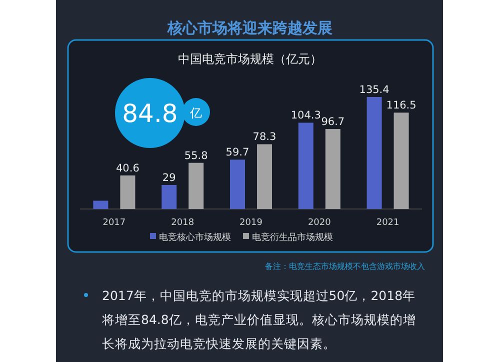 Image resolution: width=500 pixels, height=362 pixels. I want to click on text: 2017年，中国电竞的市场规模实现超过50亿，2018年将增至84.8亿，电竞产业价值显现。核心市场规模的增长将成为拉动电竞快速发展的关键因素。, so click(259, 320).